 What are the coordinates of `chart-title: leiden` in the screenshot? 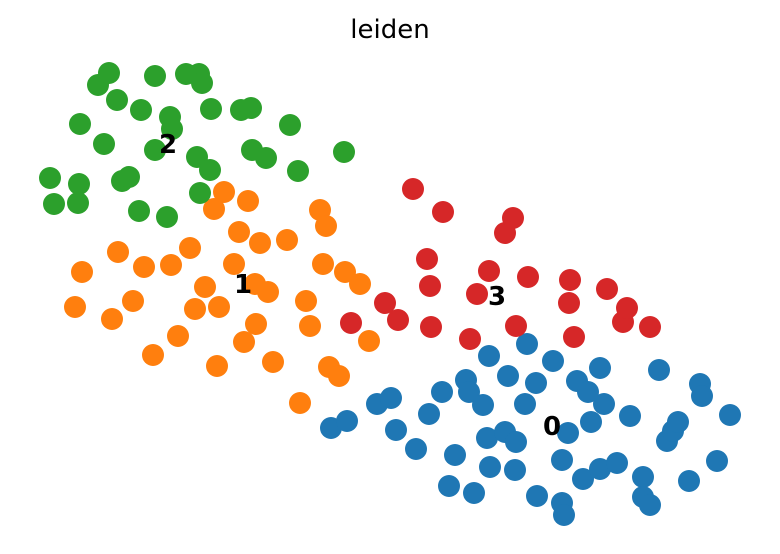 It's located at (389, 30).